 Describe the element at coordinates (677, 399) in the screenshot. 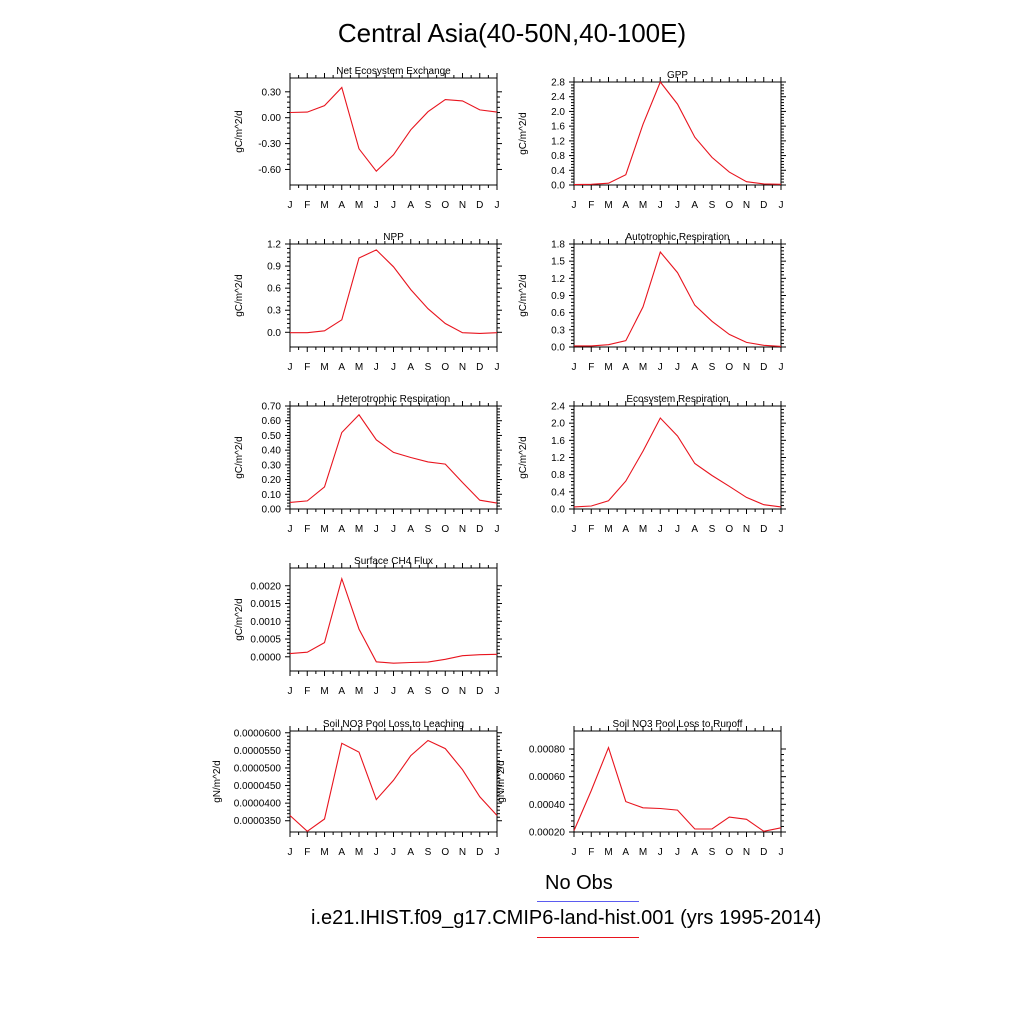

I see `chart-title: Ecosystem Respiration` at that location.